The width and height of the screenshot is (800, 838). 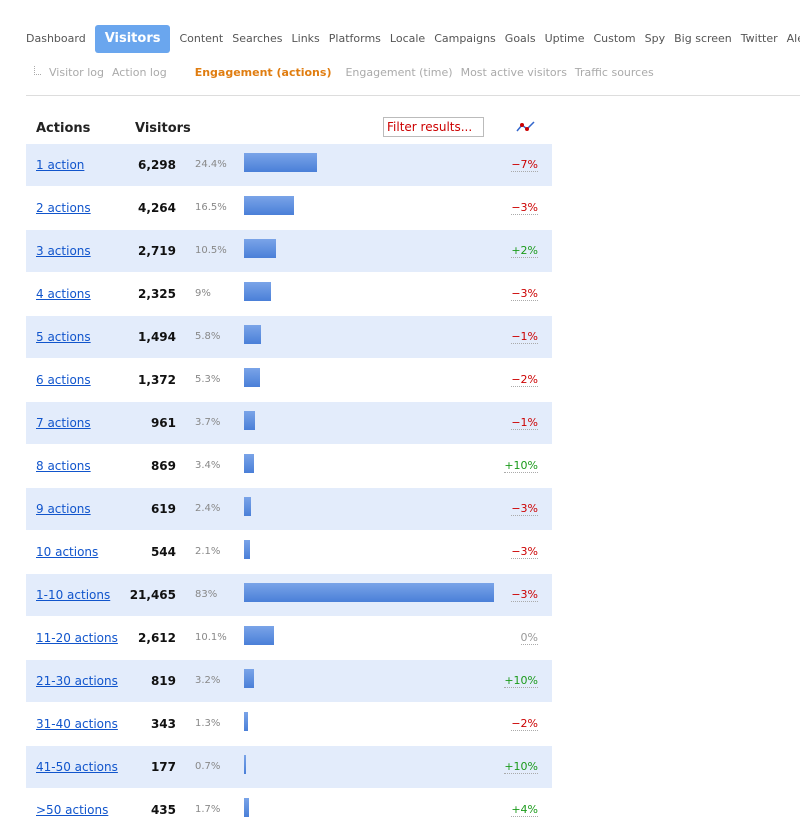 What do you see at coordinates (163, 767) in the screenshot?
I see `visitors-count: 177` at bounding box center [163, 767].